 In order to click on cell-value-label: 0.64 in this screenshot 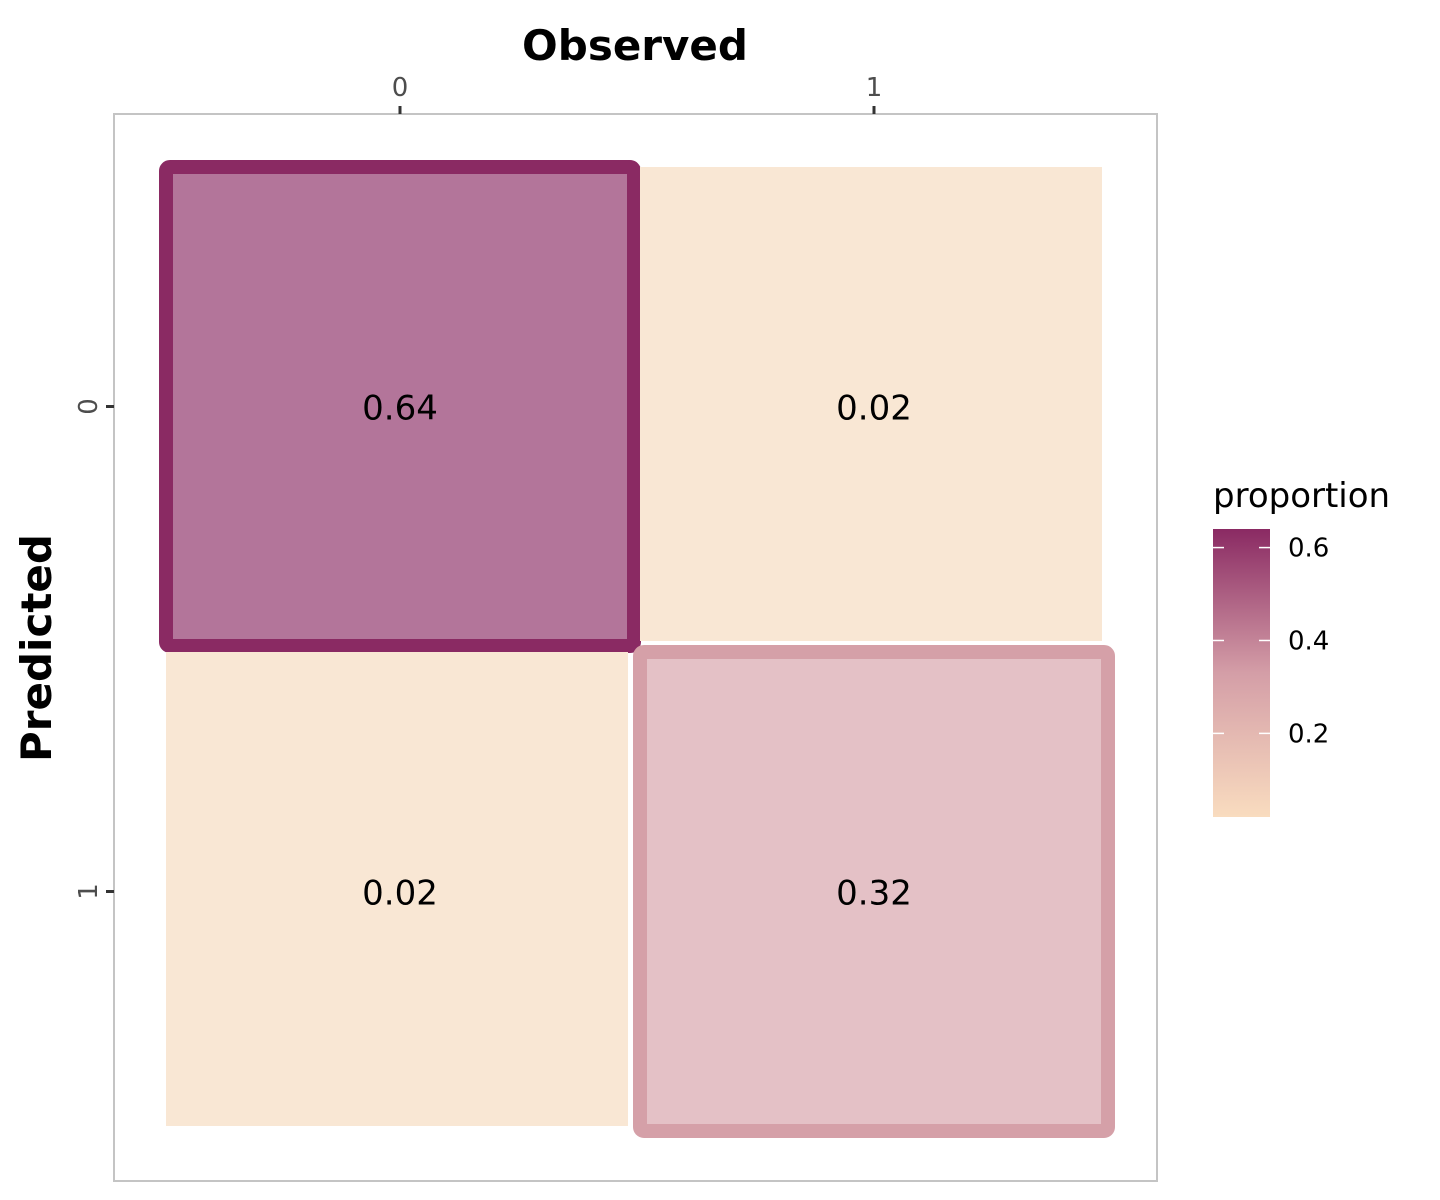, I will do `click(400, 409)`.